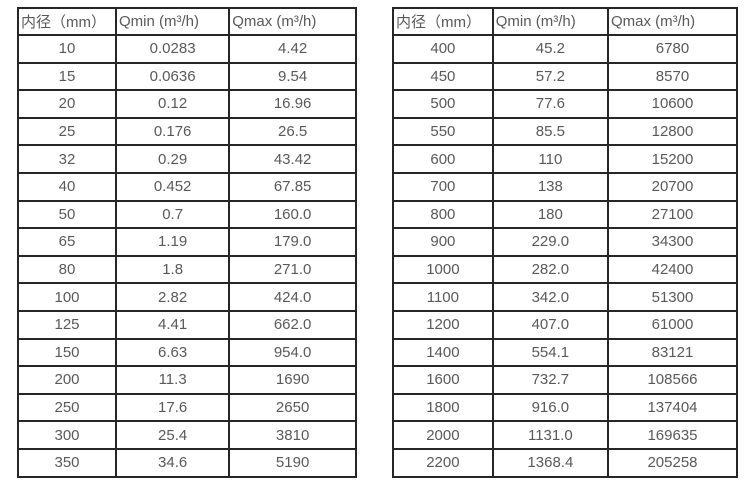 The width and height of the screenshot is (750, 483). I want to click on table-cell: 1131.0, so click(550, 435).